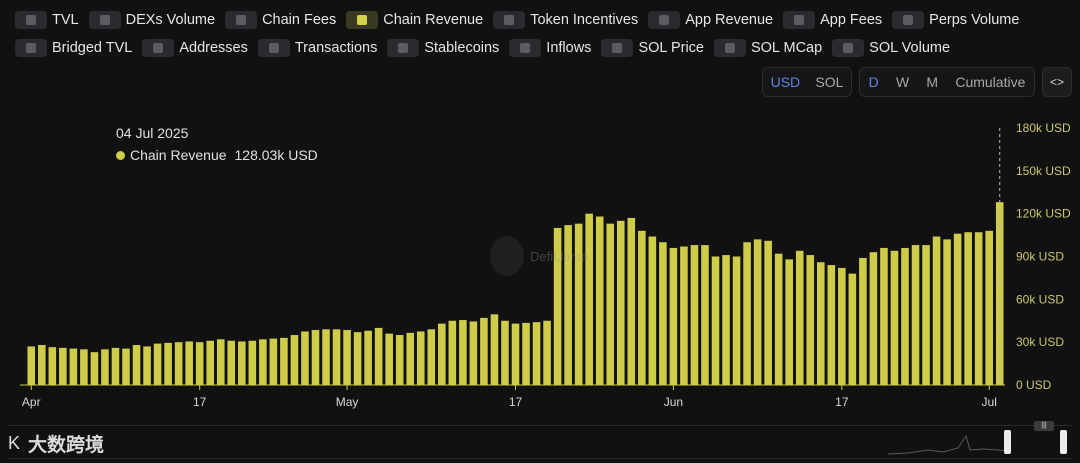  I want to click on navigator-left-handle, so click(1007, 442).